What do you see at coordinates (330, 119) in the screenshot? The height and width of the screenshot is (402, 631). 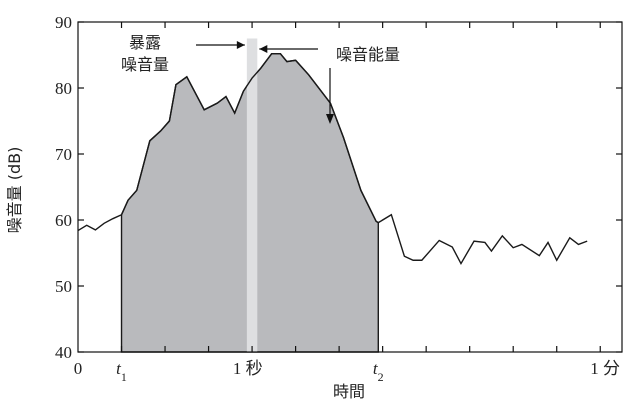 I see `energy-arrowhead` at bounding box center [330, 119].